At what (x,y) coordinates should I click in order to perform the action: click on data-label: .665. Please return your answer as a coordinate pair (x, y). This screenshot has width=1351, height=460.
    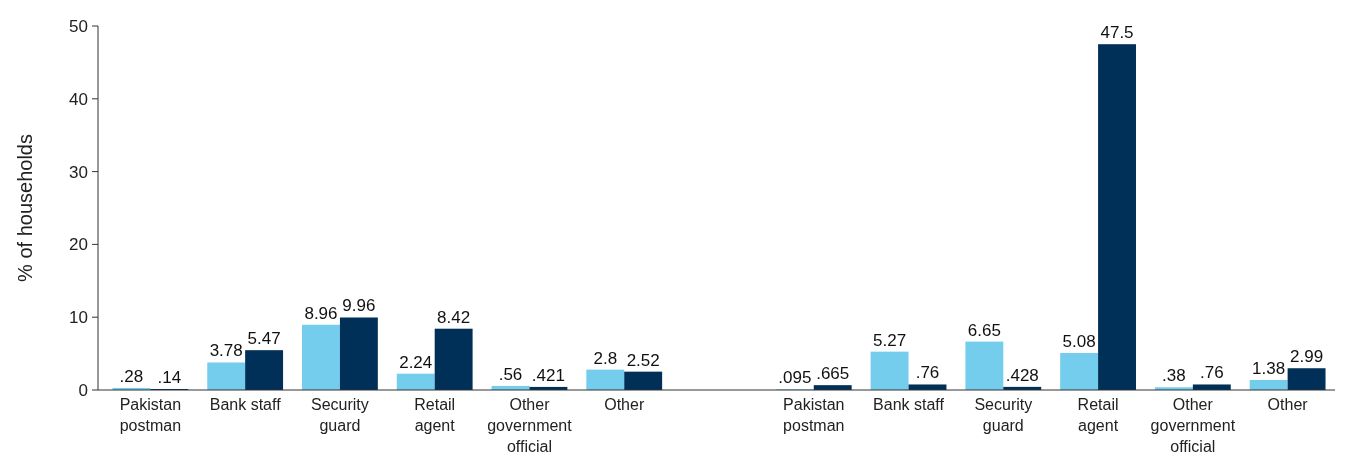
    Looking at the image, I should click on (833, 374).